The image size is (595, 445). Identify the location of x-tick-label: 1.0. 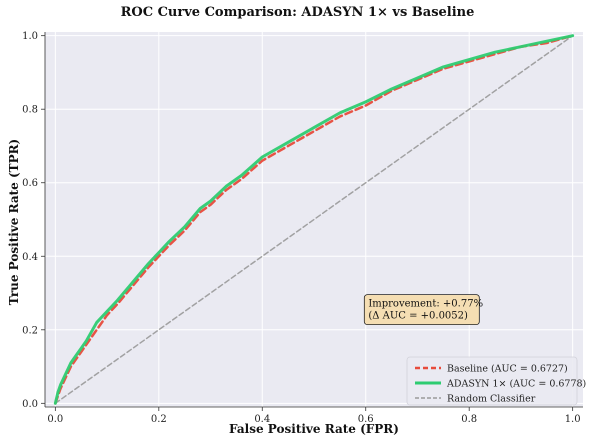
(573, 419).